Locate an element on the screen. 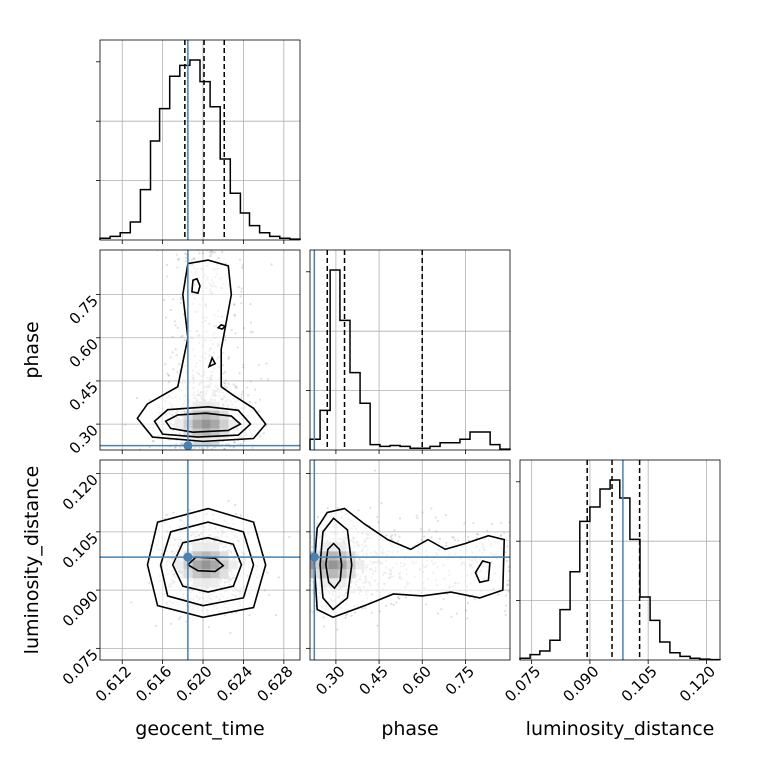  hist-panel-geocent_time is located at coordinates (198, 141).